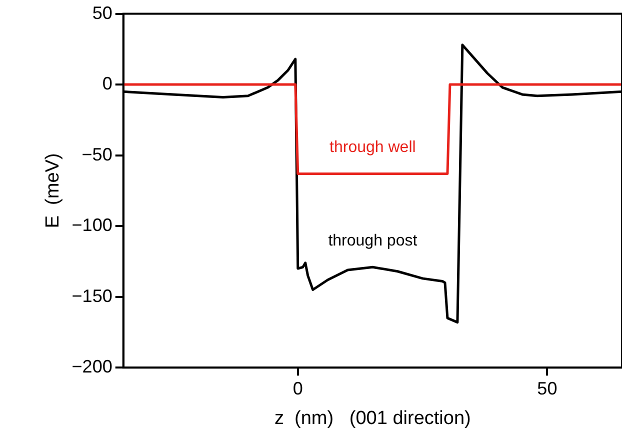 The height and width of the screenshot is (442, 622). I want to click on y-axis-title: E (meV), so click(53, 190).